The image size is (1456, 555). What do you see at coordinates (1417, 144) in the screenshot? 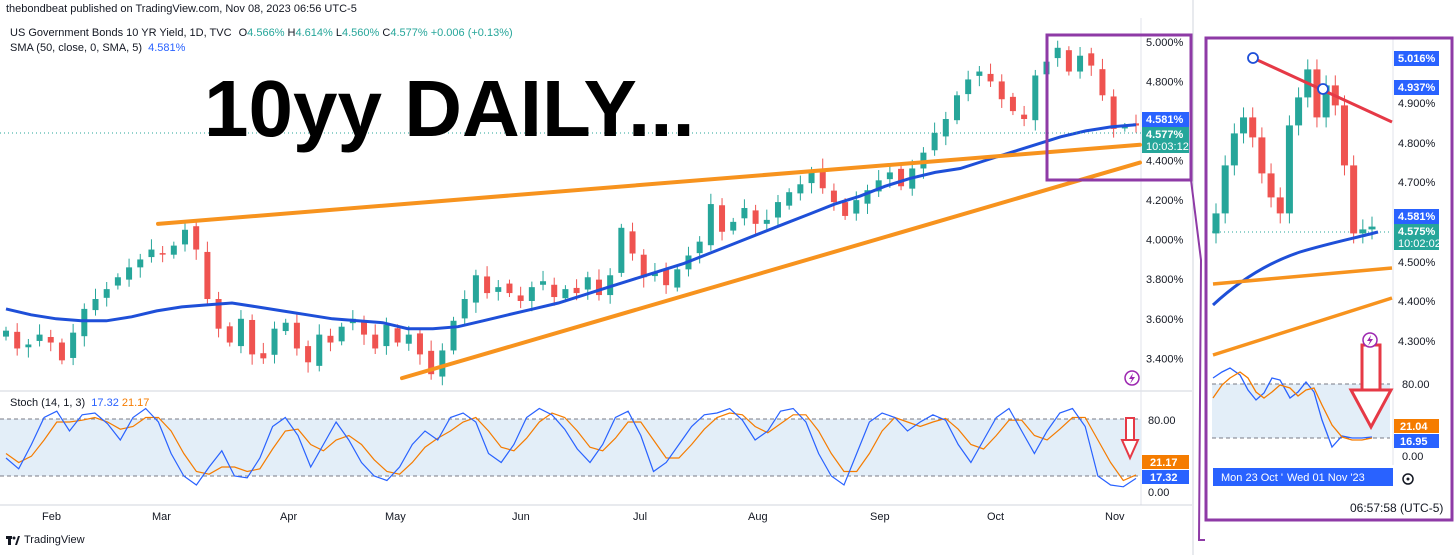
I see `inset-tick-4800: 4.800%` at bounding box center [1417, 144].